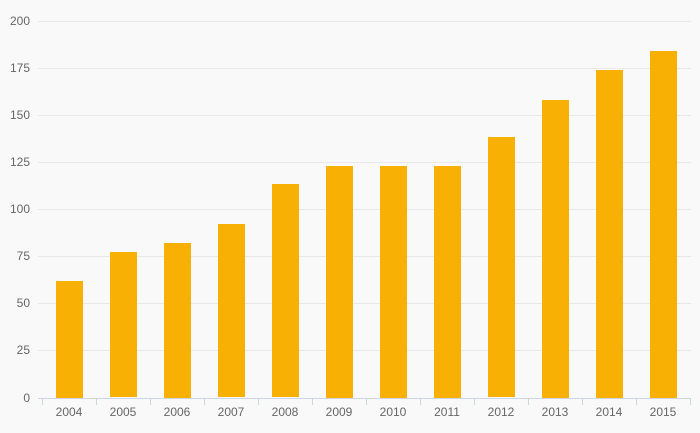 The width and height of the screenshot is (700, 433). Describe the element at coordinates (19, 162) in the screenshot. I see `y-axis-tick-label: 125` at that location.